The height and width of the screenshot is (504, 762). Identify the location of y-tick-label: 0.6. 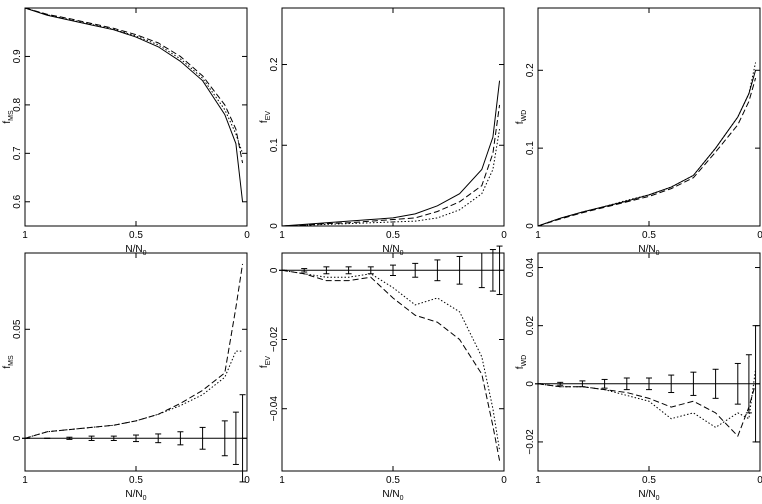
(17, 201).